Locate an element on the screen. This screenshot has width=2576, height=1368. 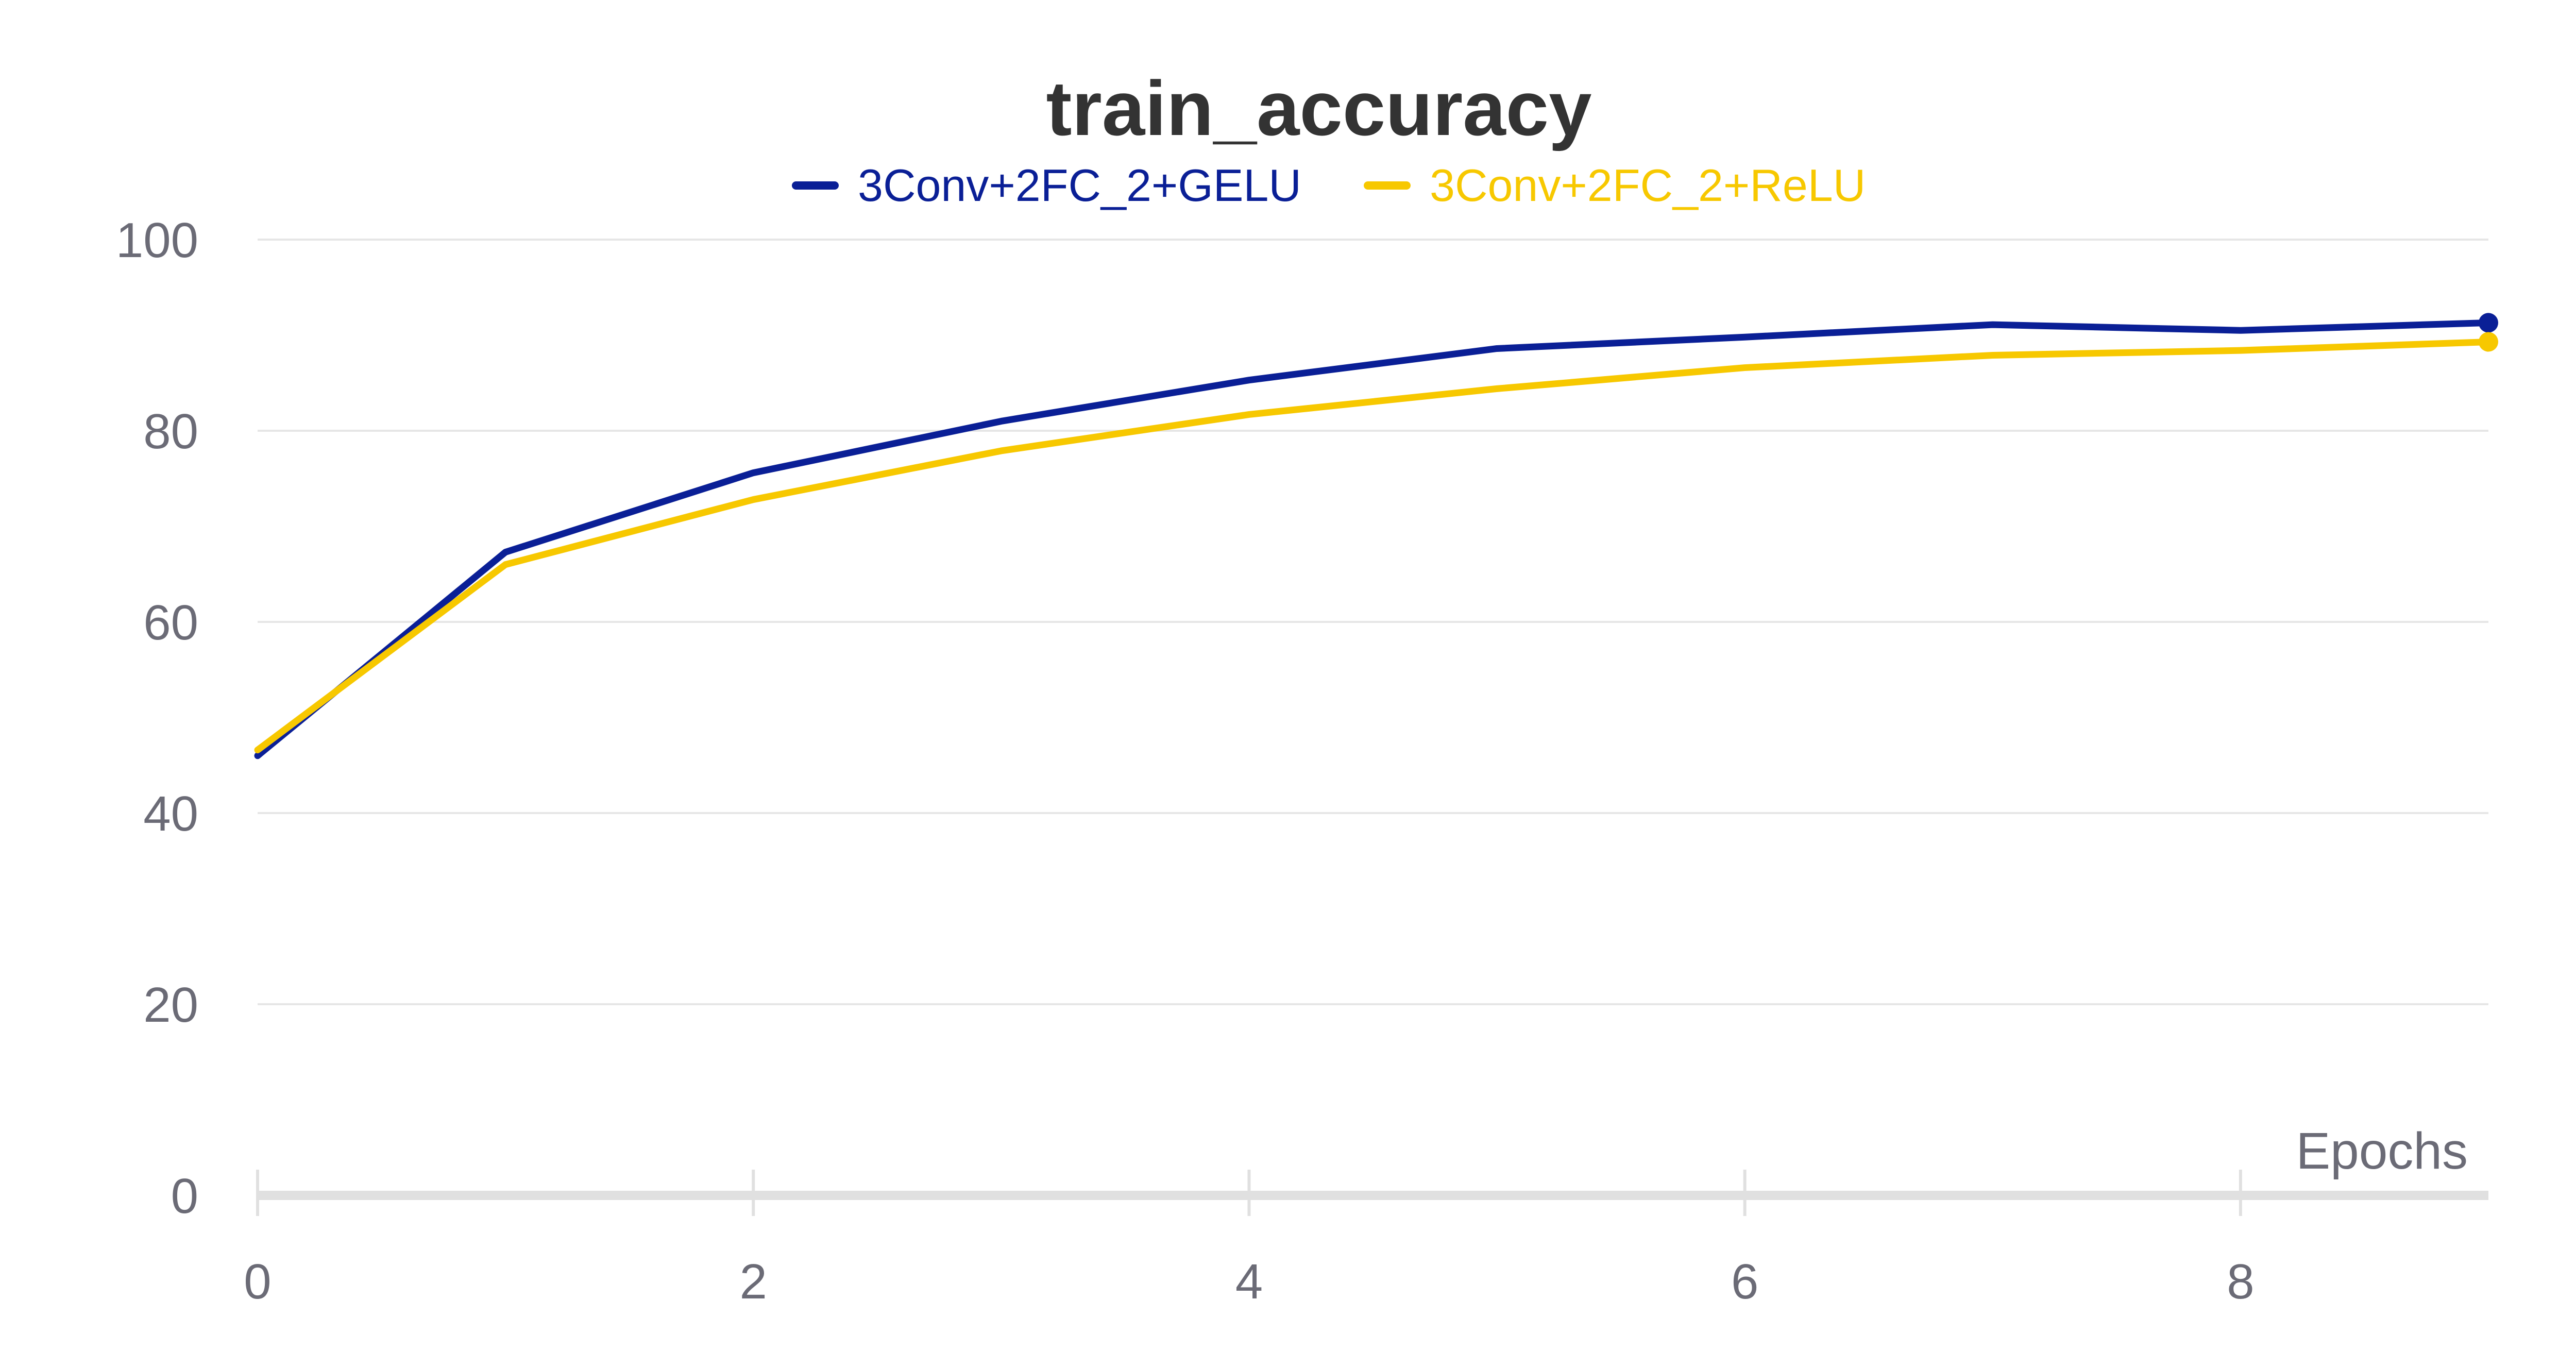
legend-label-2: 3Conv+2FC_2+ReLU is located at coordinates (1648, 186).